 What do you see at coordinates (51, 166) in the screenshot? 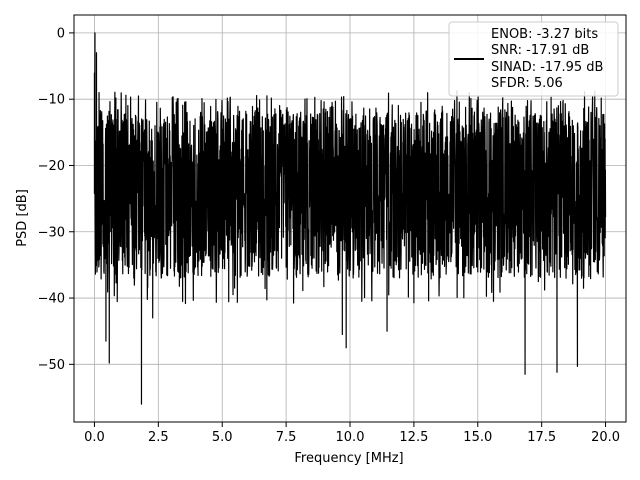
I see `y-tick-label: −20` at bounding box center [51, 166].